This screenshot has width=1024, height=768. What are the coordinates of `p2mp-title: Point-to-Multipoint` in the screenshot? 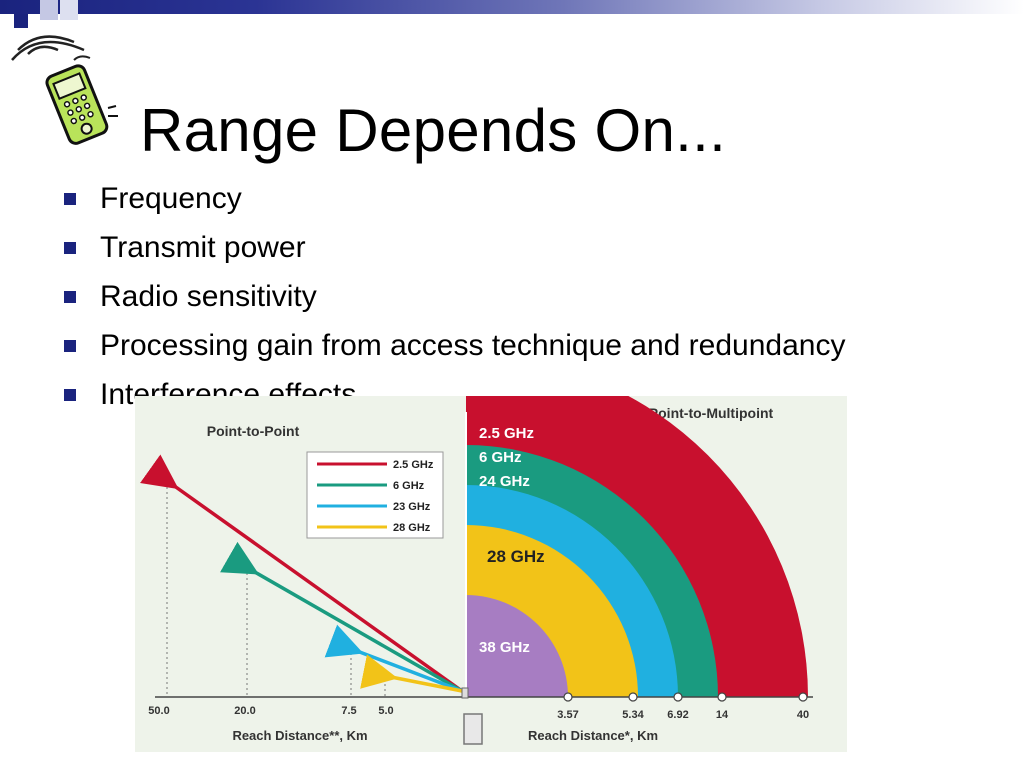 It's located at (711, 413).